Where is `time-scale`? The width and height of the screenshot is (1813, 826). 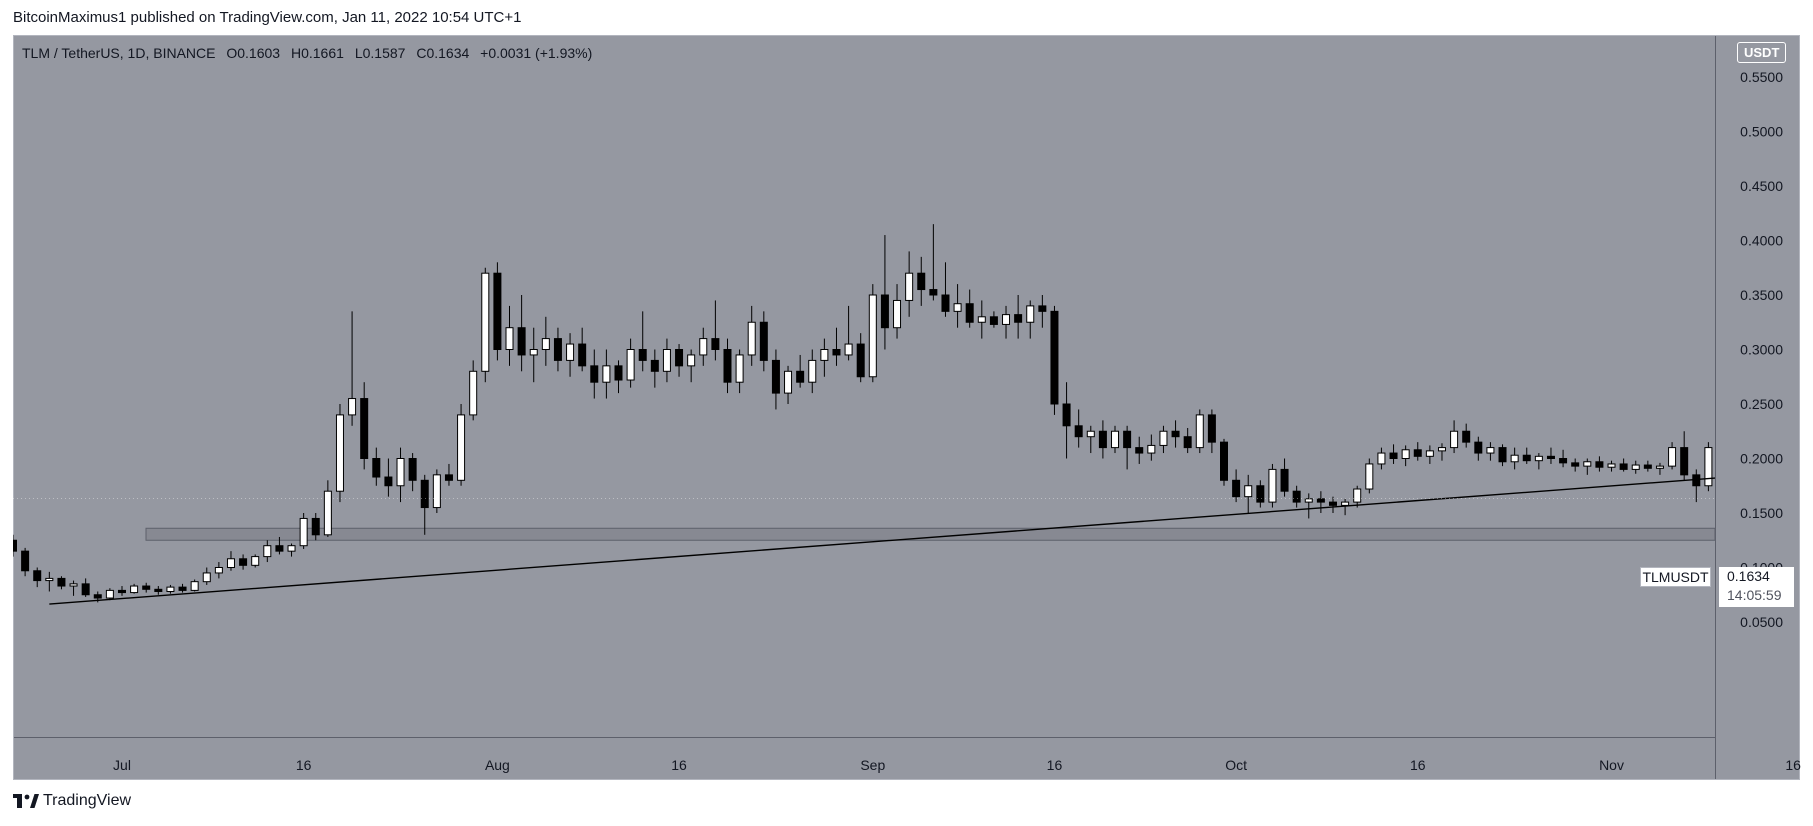
time-scale is located at coordinates (864, 758).